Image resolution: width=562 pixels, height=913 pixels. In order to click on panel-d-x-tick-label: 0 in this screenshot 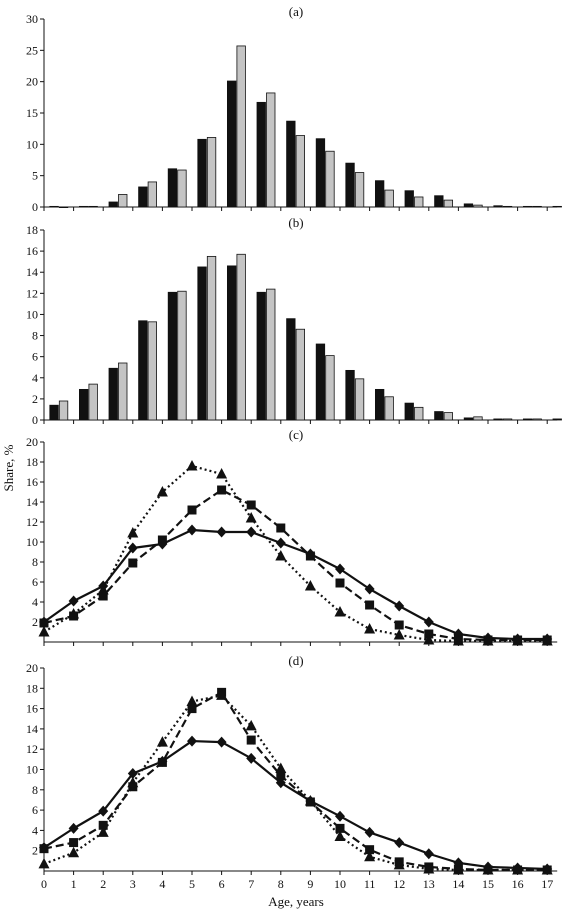, I will do `click(44, 884)`.